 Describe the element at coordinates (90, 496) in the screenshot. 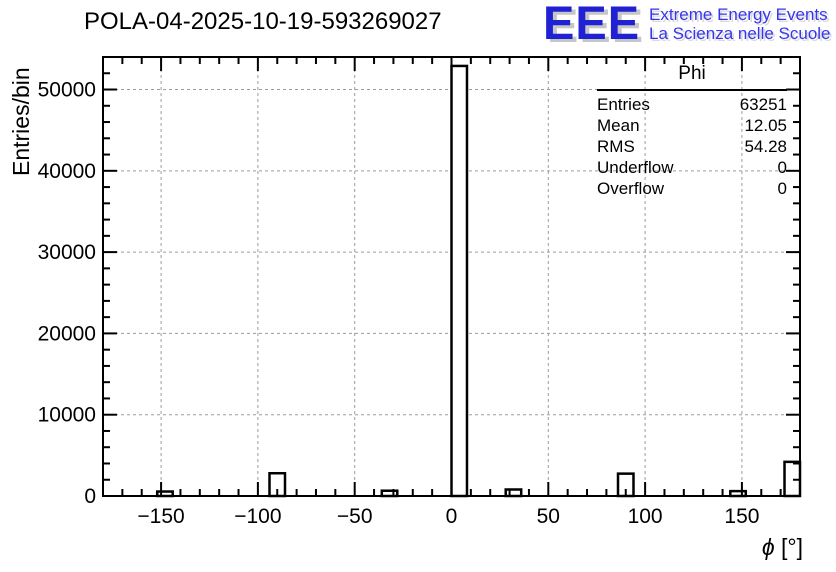

I see `y-tick-label: 0` at that location.